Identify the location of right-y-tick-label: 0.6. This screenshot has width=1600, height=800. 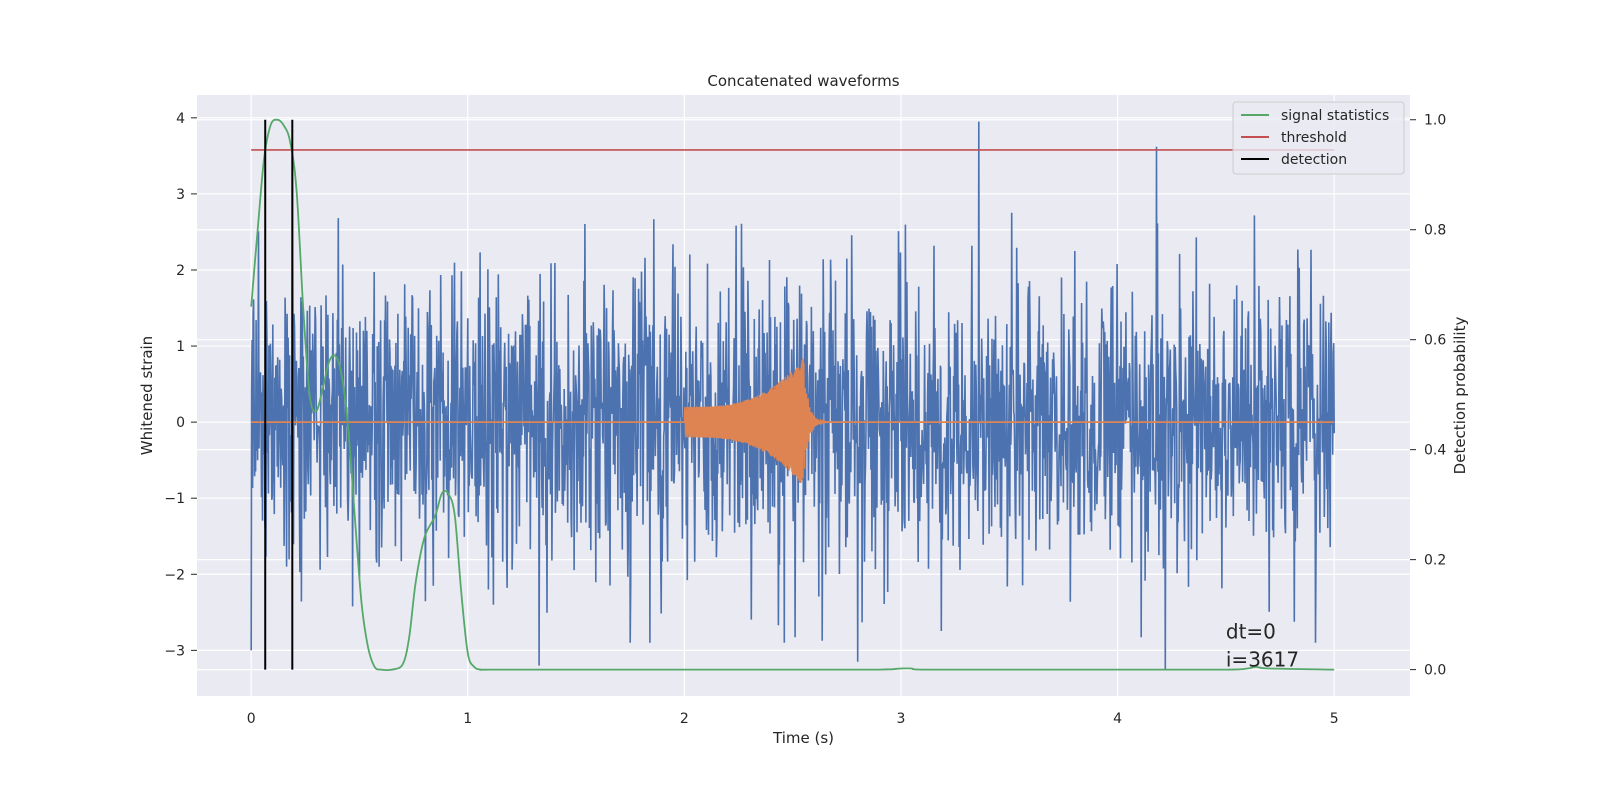
(1435, 341).